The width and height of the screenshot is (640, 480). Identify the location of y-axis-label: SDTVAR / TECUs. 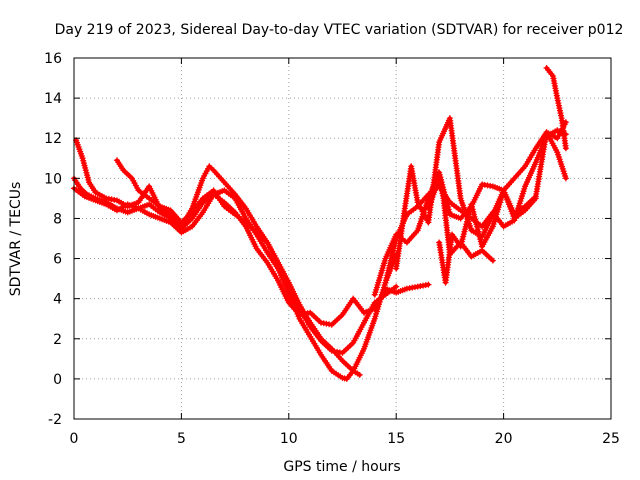
(16, 239).